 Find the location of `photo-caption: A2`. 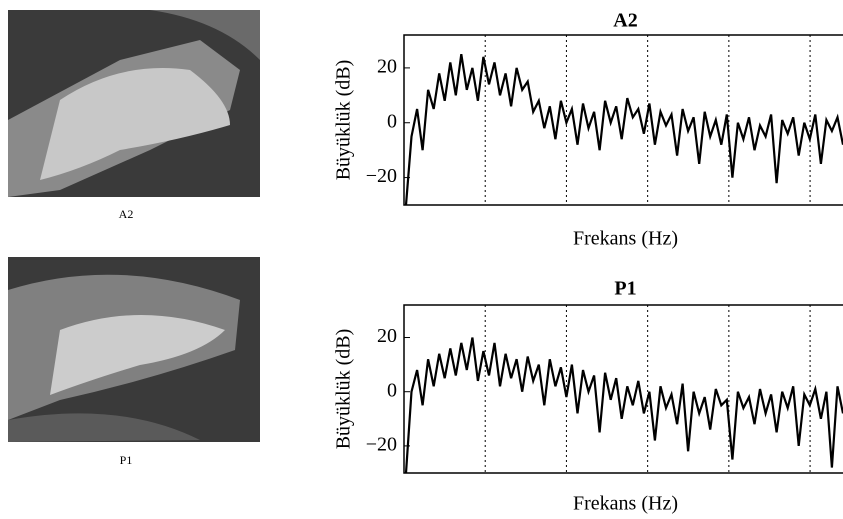

photo-caption: A2 is located at coordinates (126, 214).